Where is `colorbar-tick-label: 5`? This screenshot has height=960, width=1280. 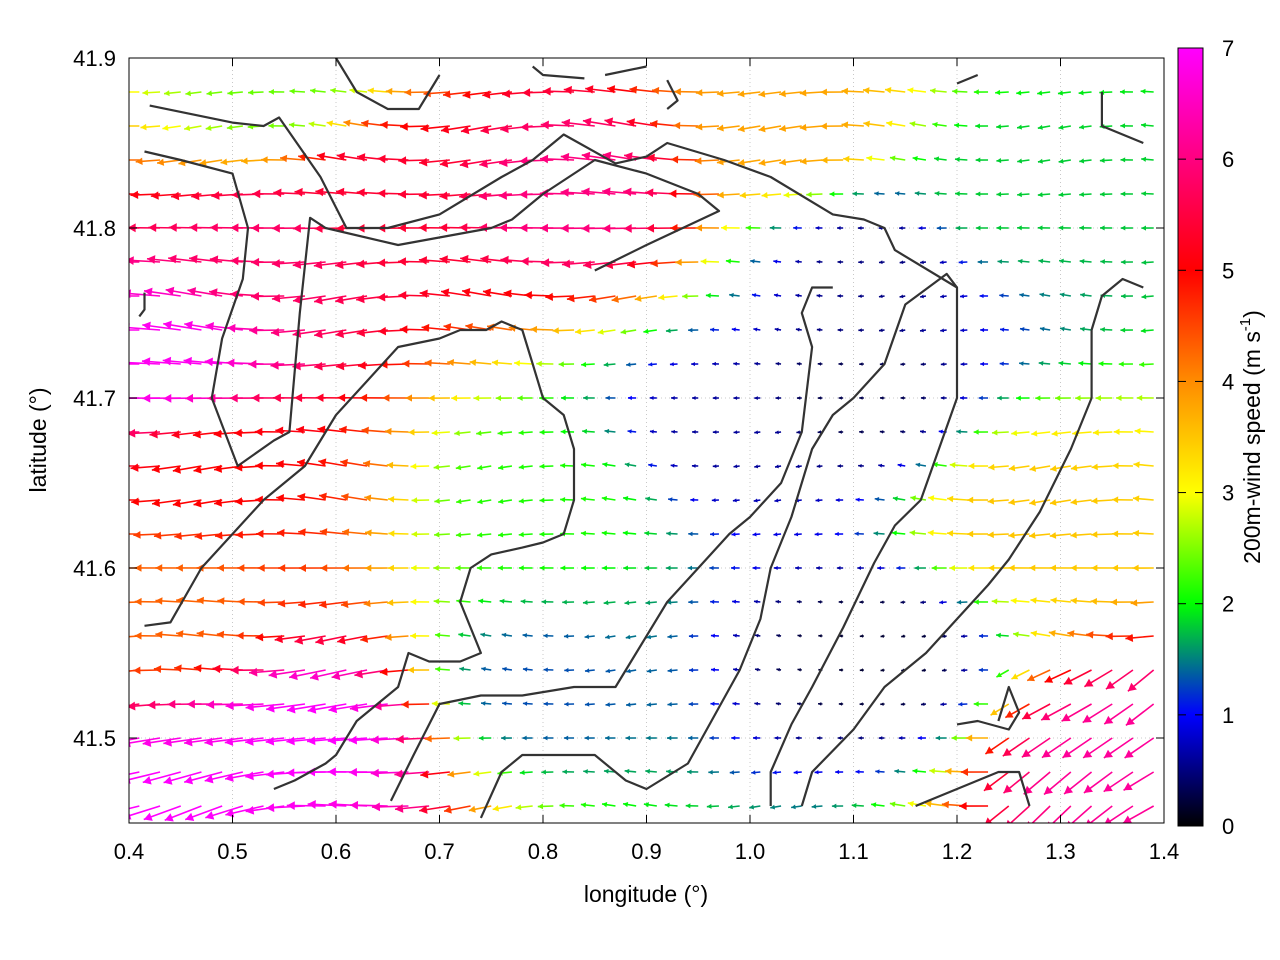
colorbar-tick-label: 5 is located at coordinates (1228, 270).